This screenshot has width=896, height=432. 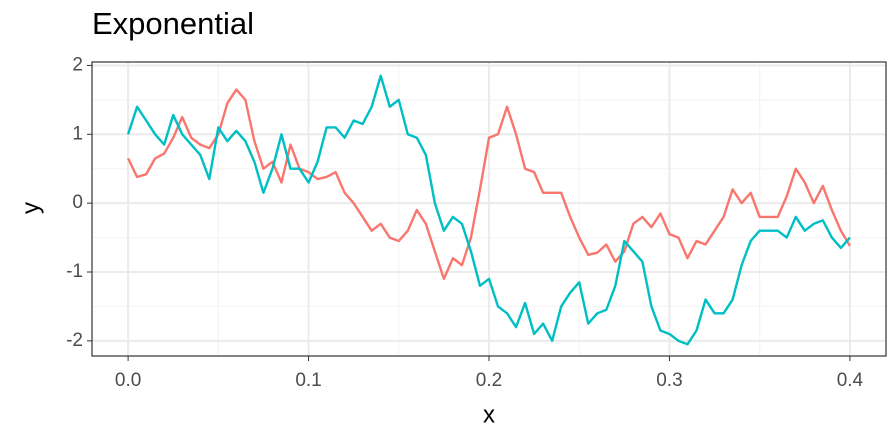 What do you see at coordinates (128, 380) in the screenshot?
I see `x-tick-label: 0.0` at bounding box center [128, 380].